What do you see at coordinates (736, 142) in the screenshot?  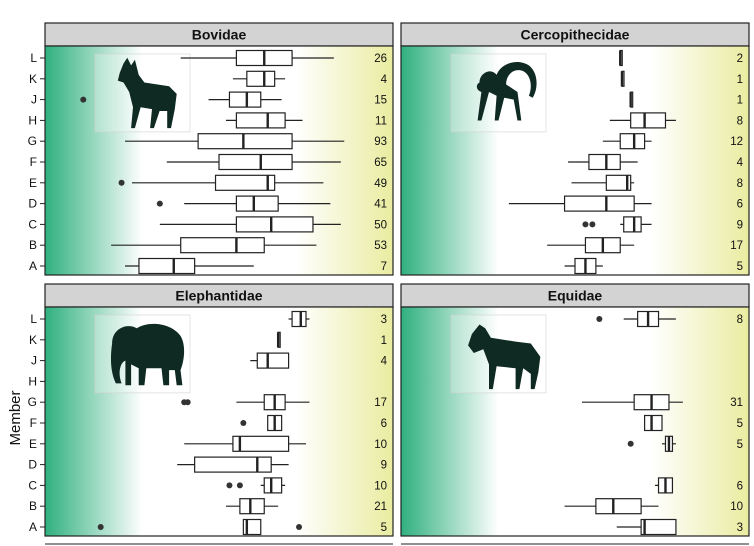 I see `sample-count: 12` at bounding box center [736, 142].